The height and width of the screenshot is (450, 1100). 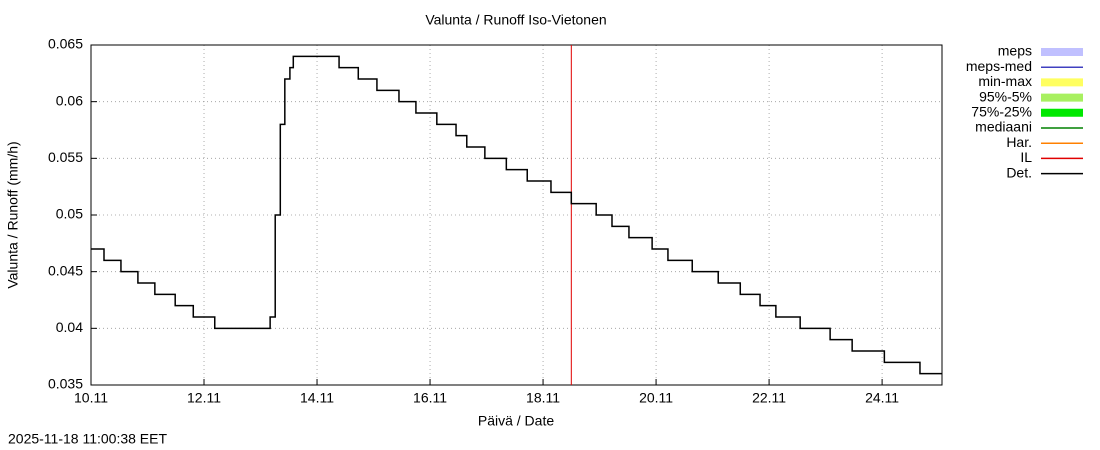 I want to click on y-axis-label: Valunta / Runoff (mm/h), so click(x=13, y=214).